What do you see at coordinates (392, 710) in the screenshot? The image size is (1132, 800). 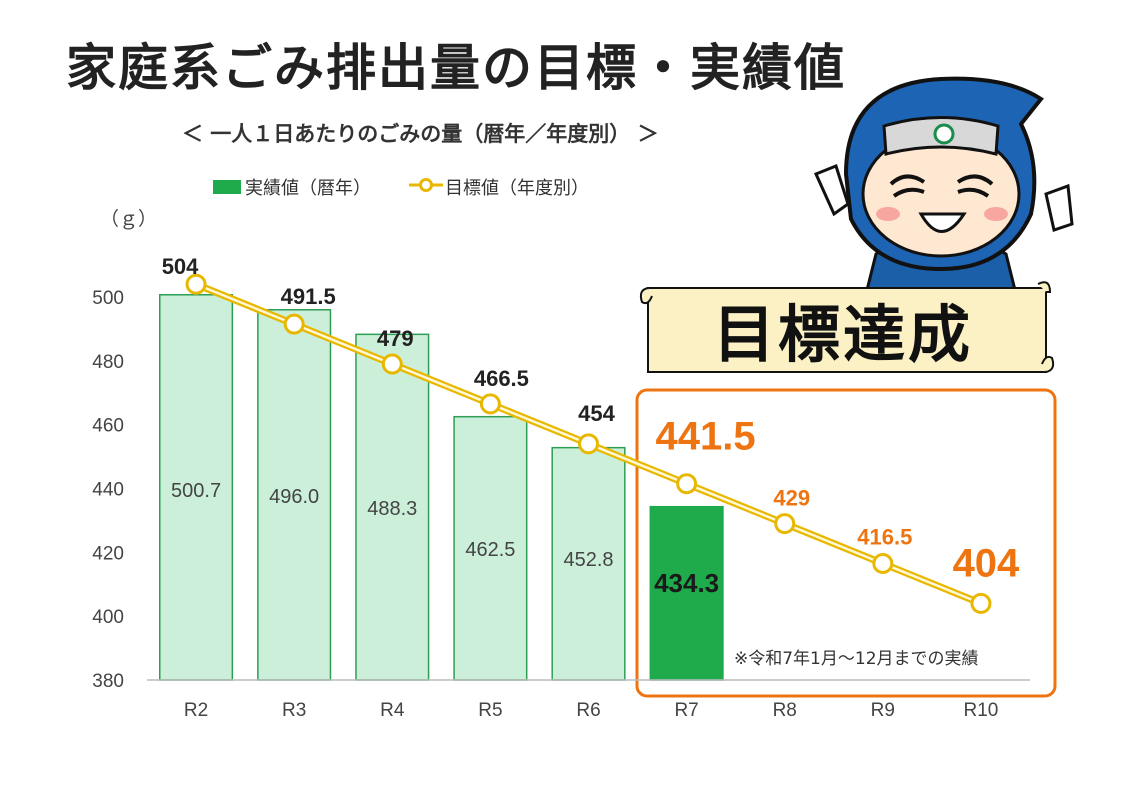 I see `x-tick-label: R4` at bounding box center [392, 710].